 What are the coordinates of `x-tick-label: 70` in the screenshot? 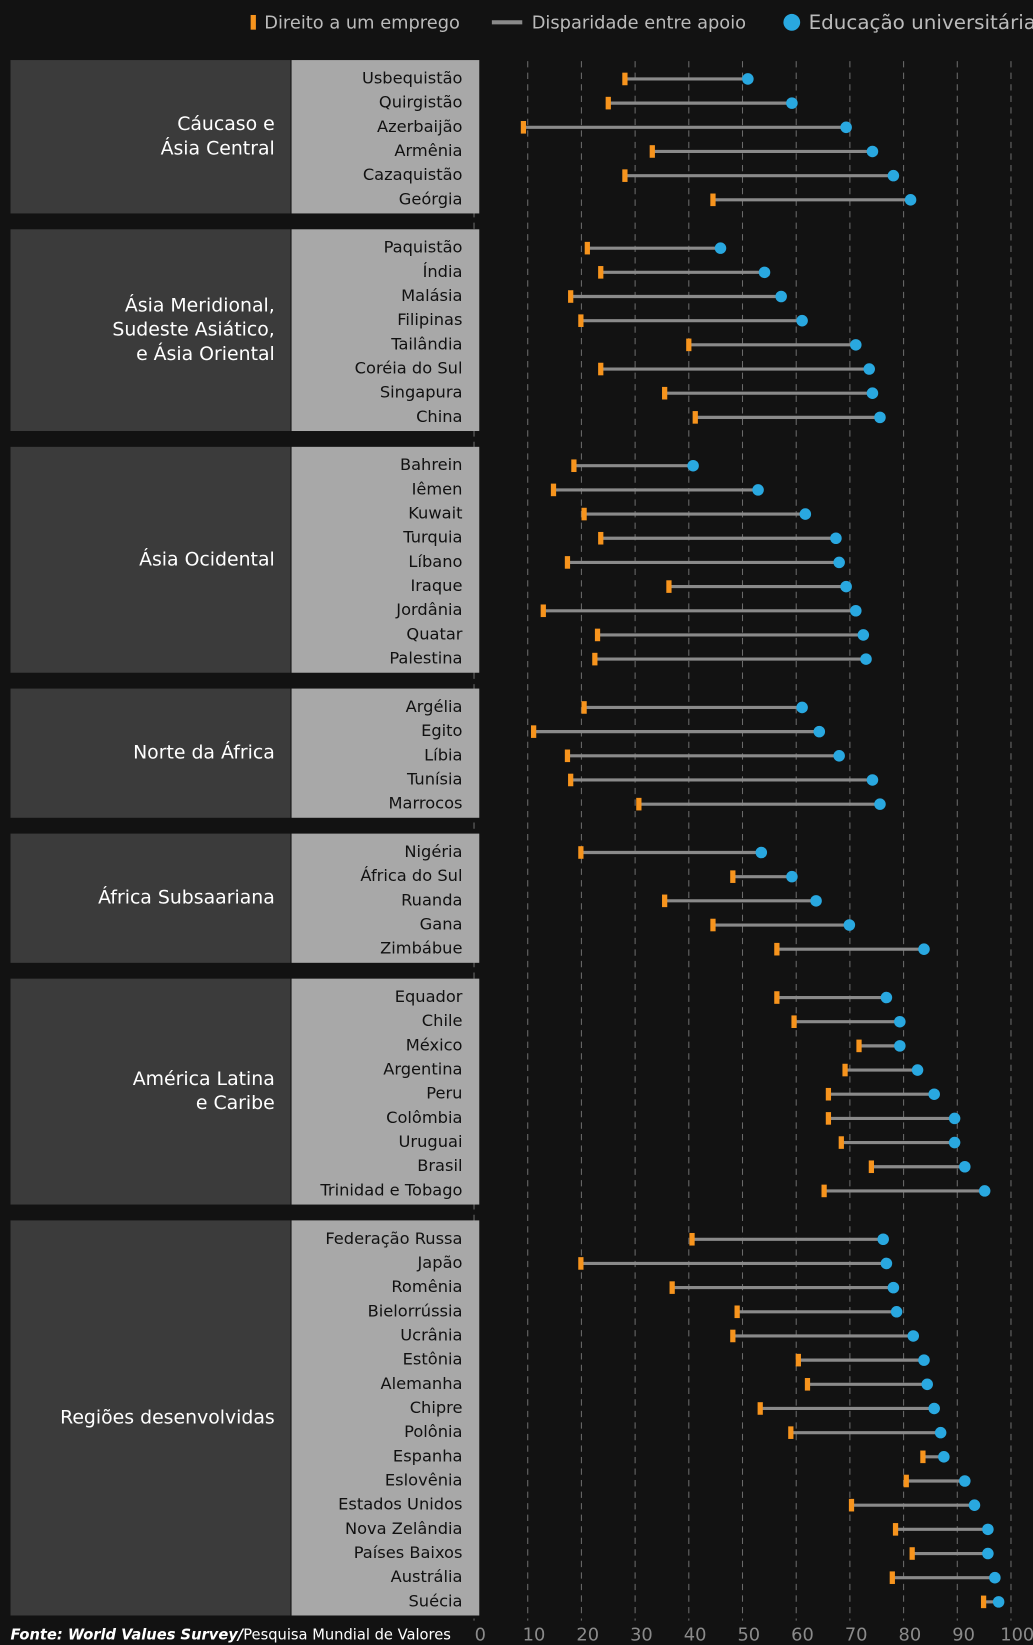 It's located at (856, 1634).